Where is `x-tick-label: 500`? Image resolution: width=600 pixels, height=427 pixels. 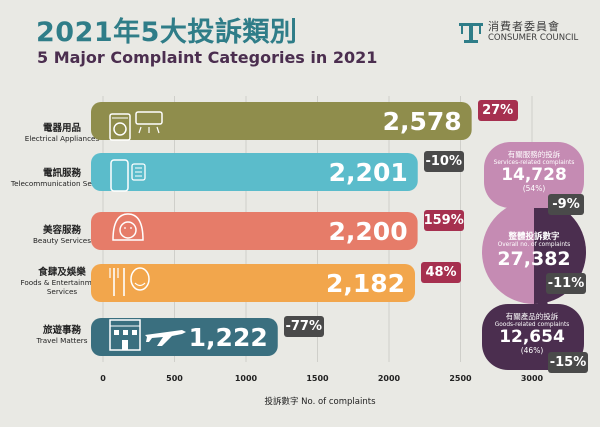
x-tick-label: 500 is located at coordinates (174, 378).